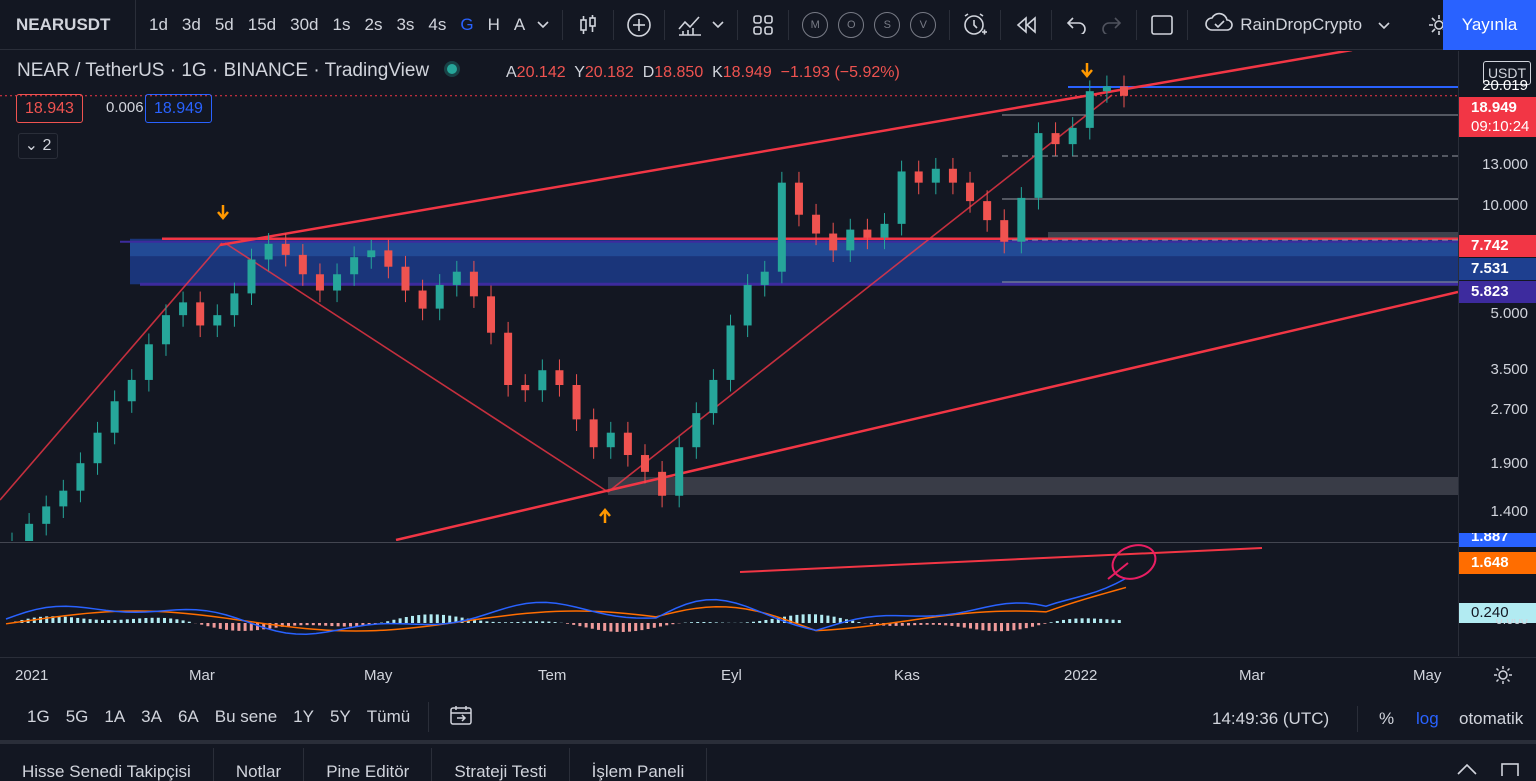 This screenshot has height=781, width=1536. Describe the element at coordinates (191, 24) in the screenshot. I see `interval-3d: 3d` at that location.